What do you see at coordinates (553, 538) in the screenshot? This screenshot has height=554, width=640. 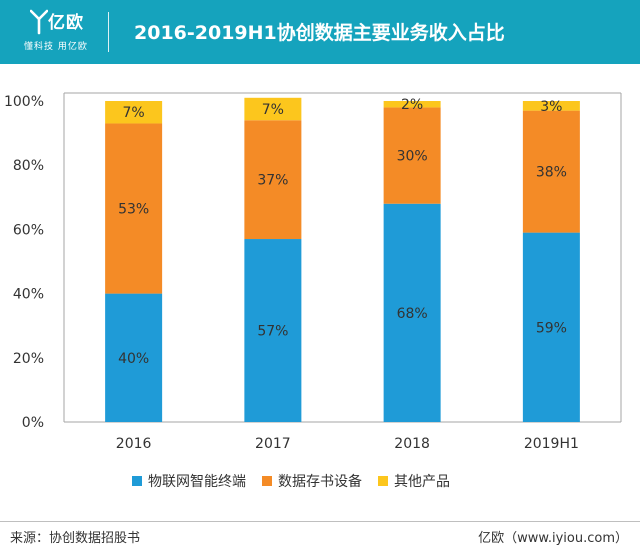 I see `brand-url: 亿欧（www.iyiou.com）` at bounding box center [553, 538].